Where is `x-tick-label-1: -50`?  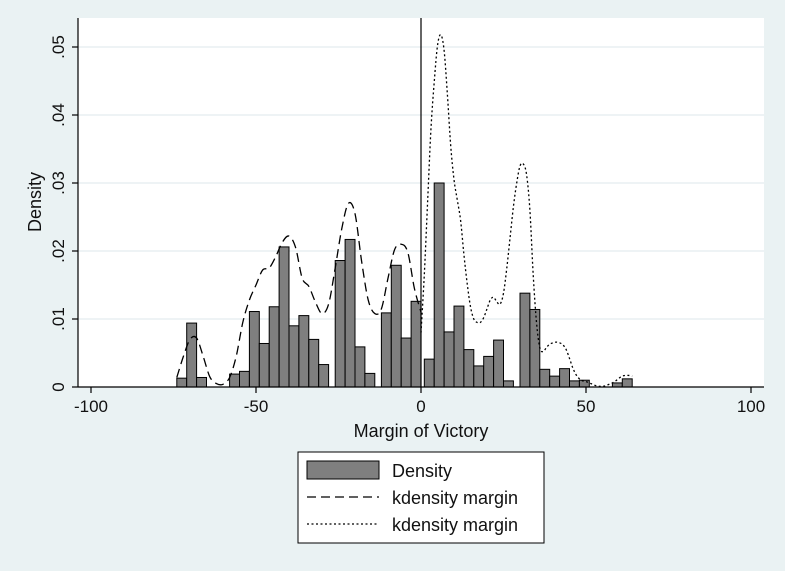 x-tick-label-1: -50 is located at coordinates (256, 406).